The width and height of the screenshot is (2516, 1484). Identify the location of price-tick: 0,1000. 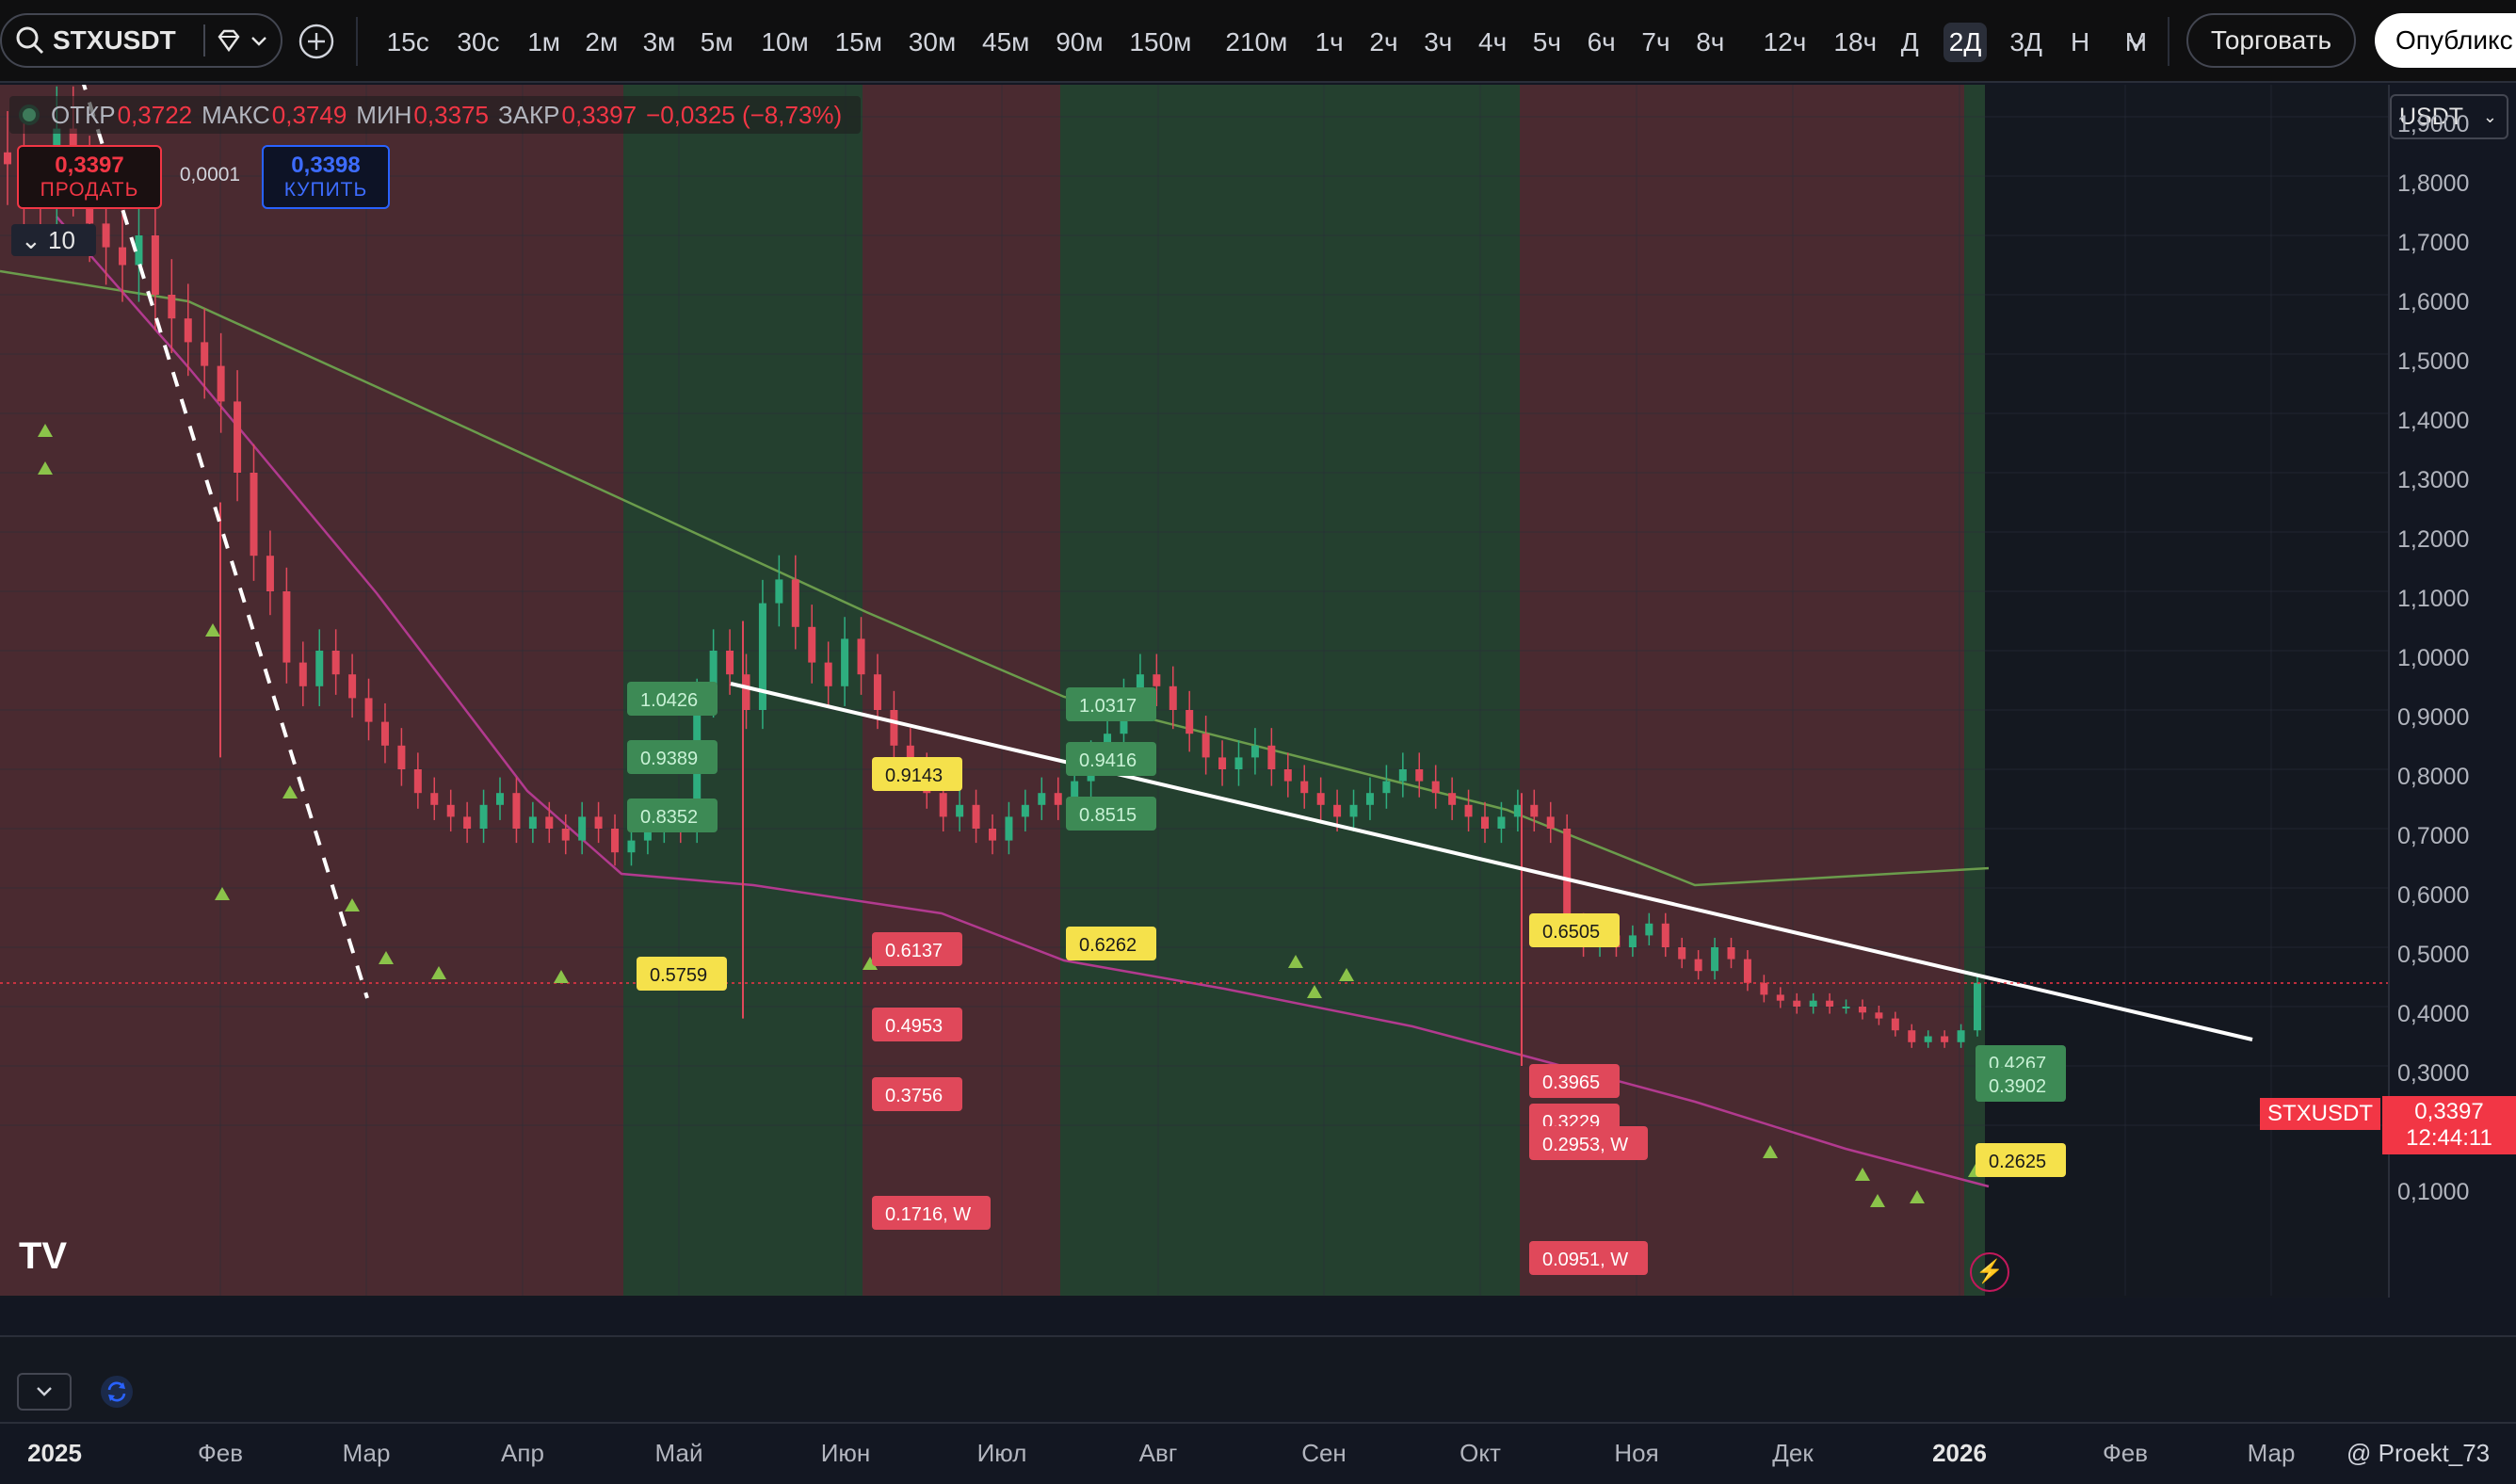
(2433, 1192).